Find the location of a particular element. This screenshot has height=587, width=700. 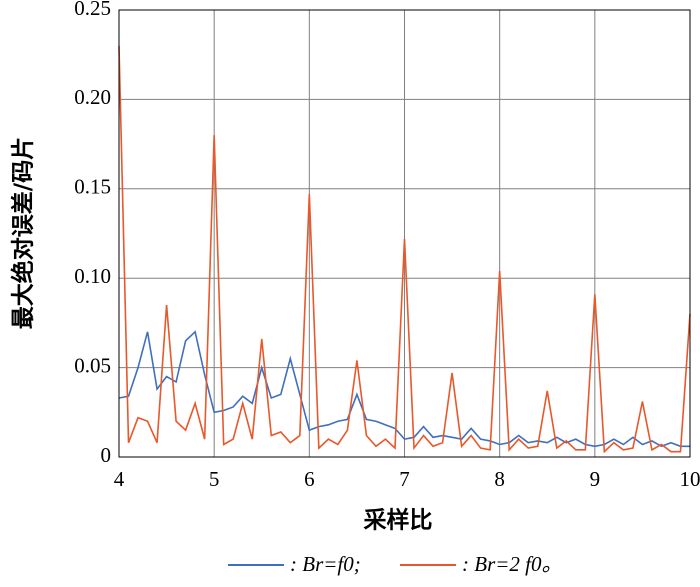

x-tick-label: 10 is located at coordinates (690, 479).